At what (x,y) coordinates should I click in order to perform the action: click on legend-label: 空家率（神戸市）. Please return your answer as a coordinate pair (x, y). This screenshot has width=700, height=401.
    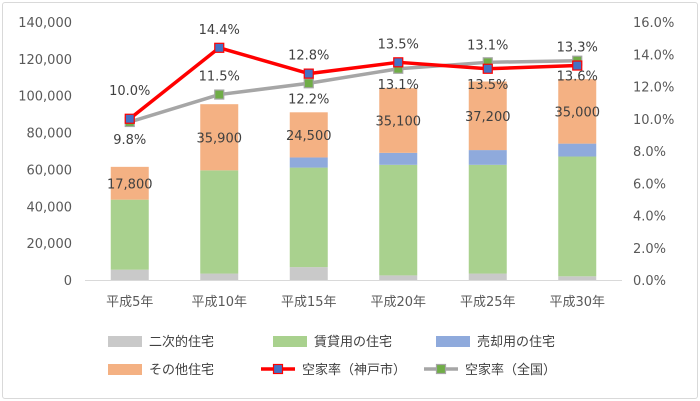
    Looking at the image, I should click on (354, 370).